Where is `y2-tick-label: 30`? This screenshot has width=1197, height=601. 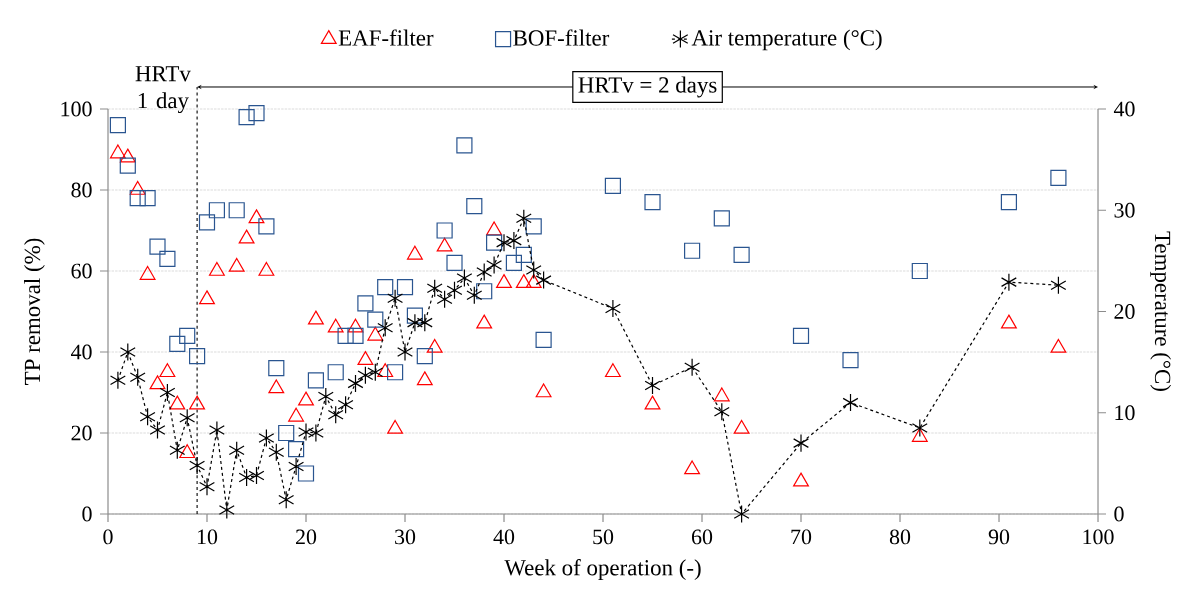
y2-tick-label: 30 is located at coordinates (1124, 210).